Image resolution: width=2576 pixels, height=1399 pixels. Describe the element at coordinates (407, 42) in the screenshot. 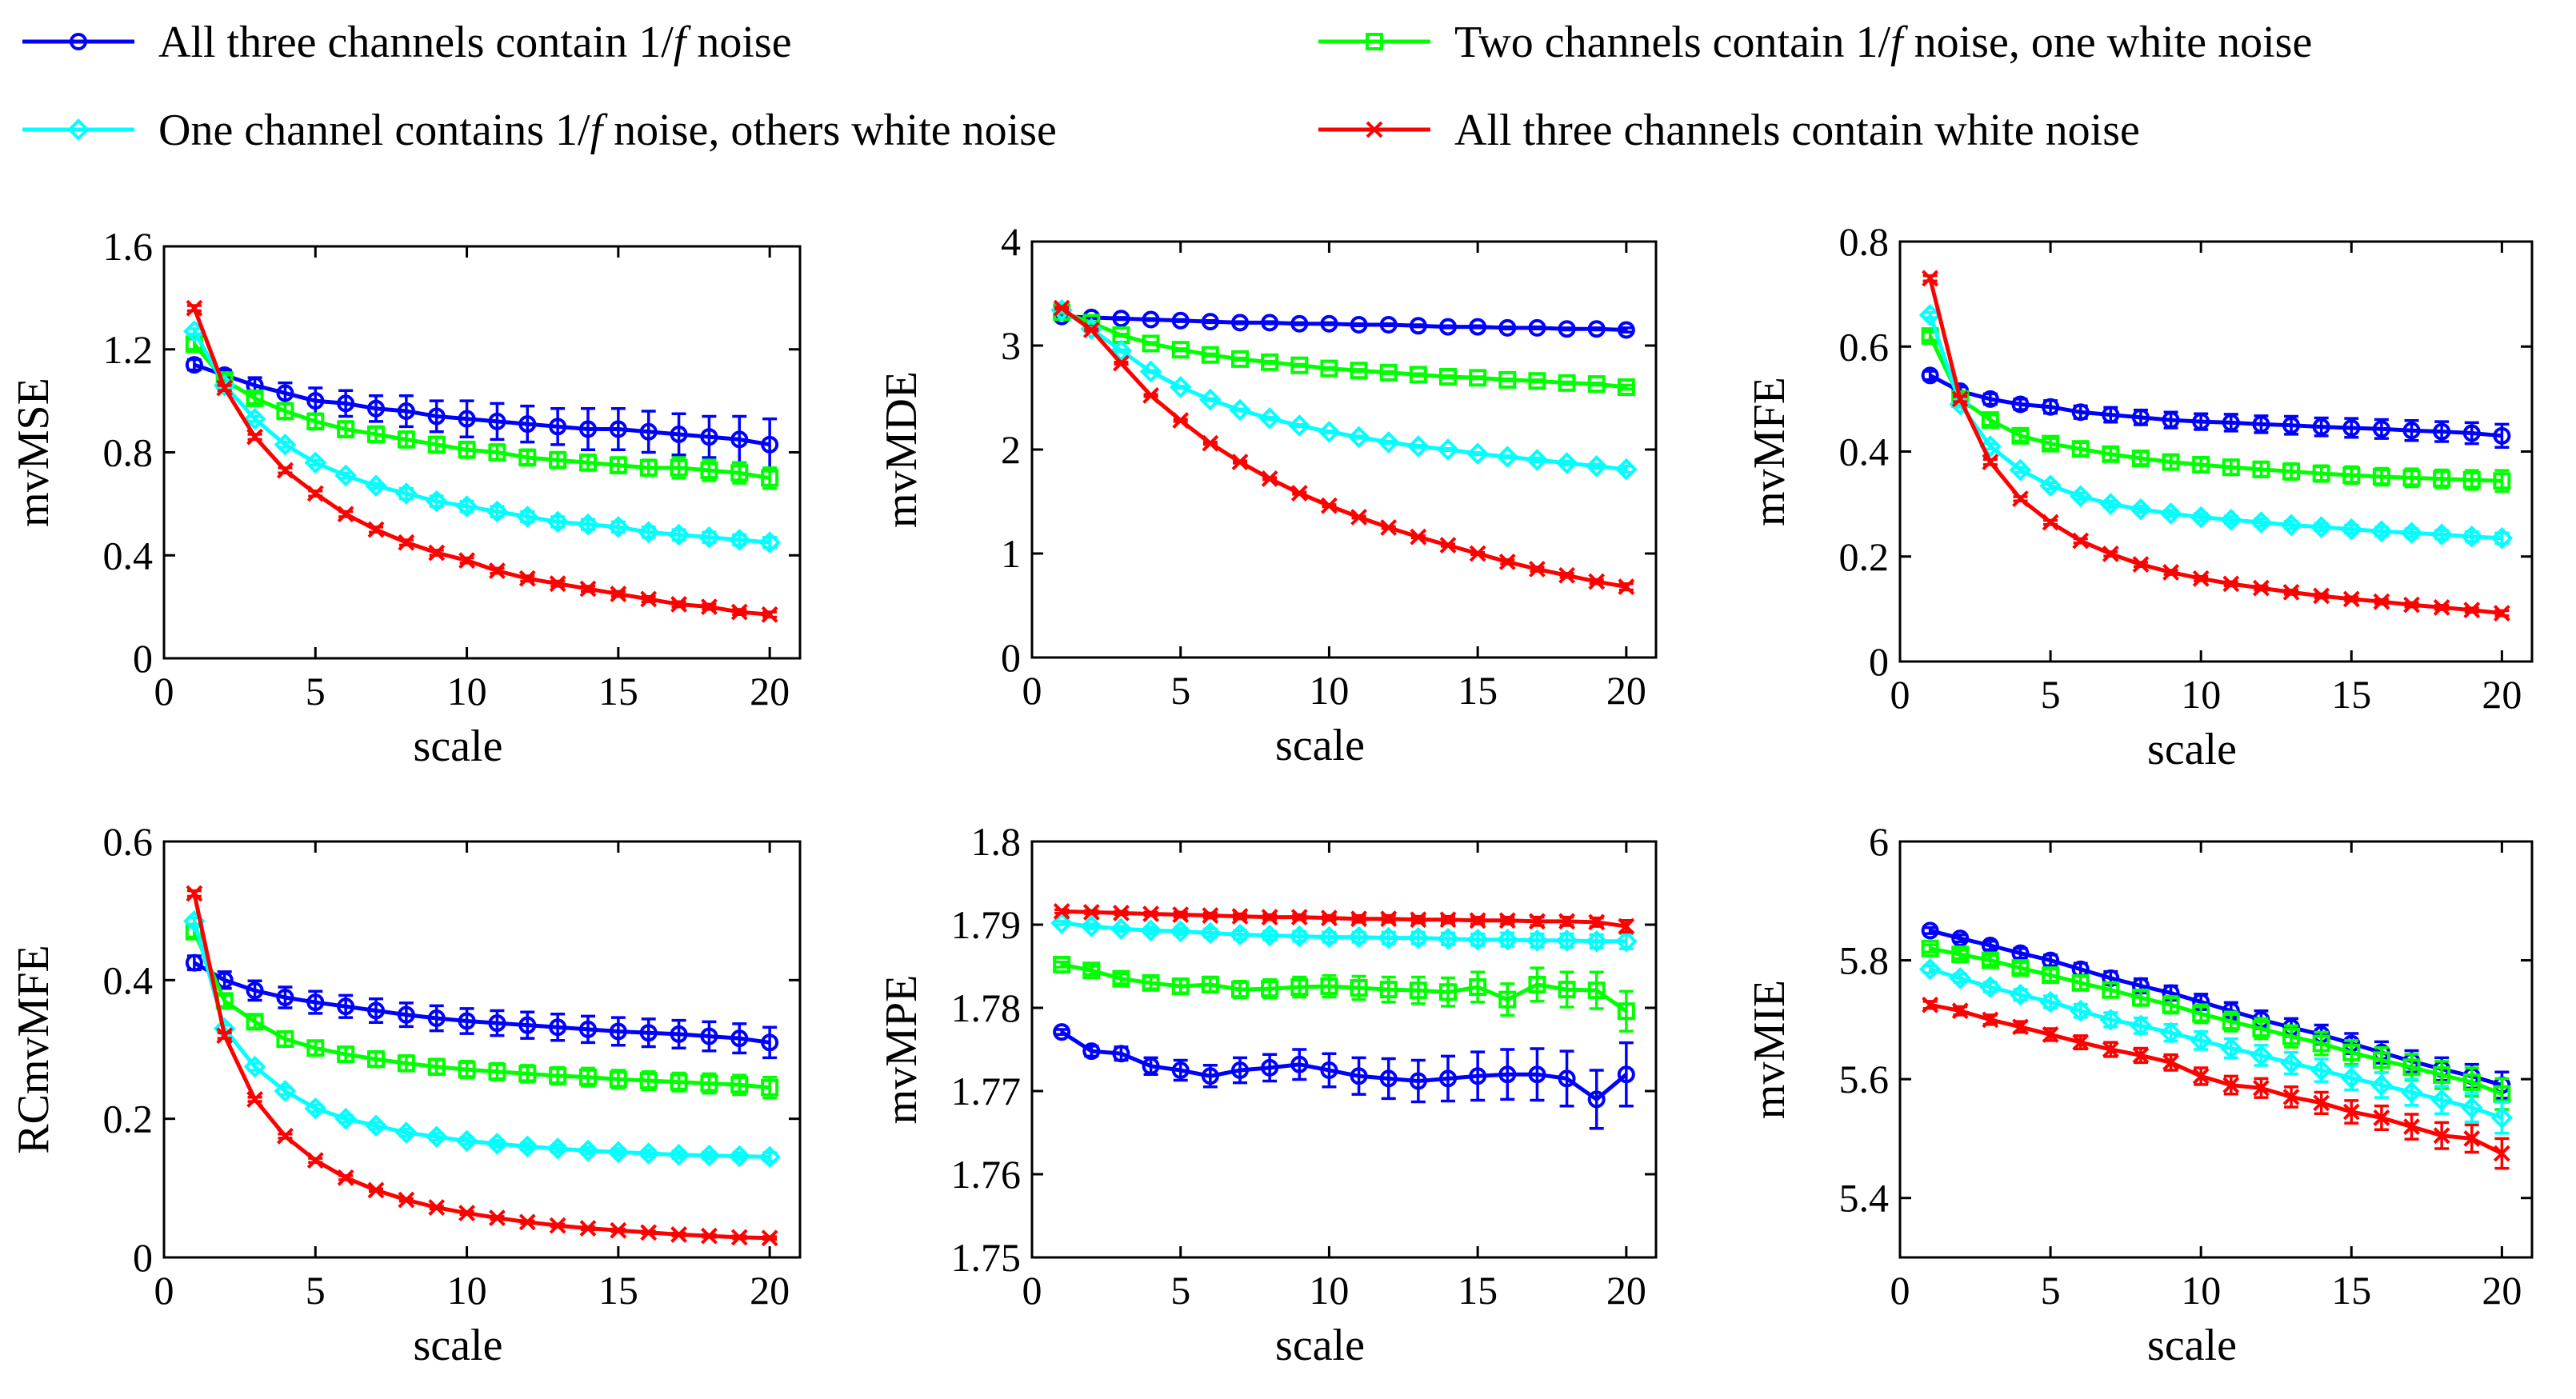

I see `legend-entry: All three channels contain 1/f noise` at that location.